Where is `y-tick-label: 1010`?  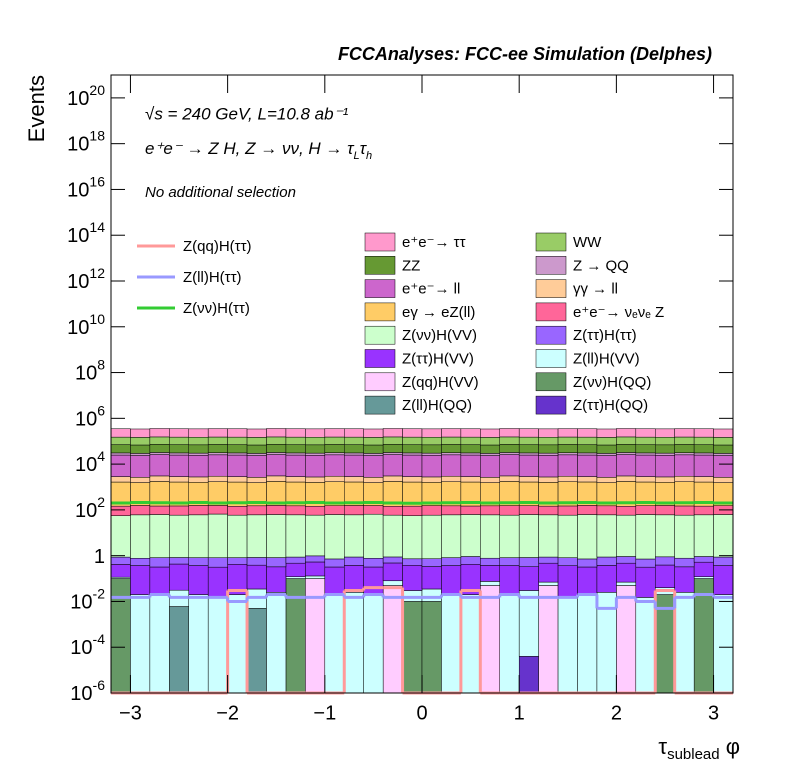 y-tick-label: 1010 is located at coordinates (86, 324).